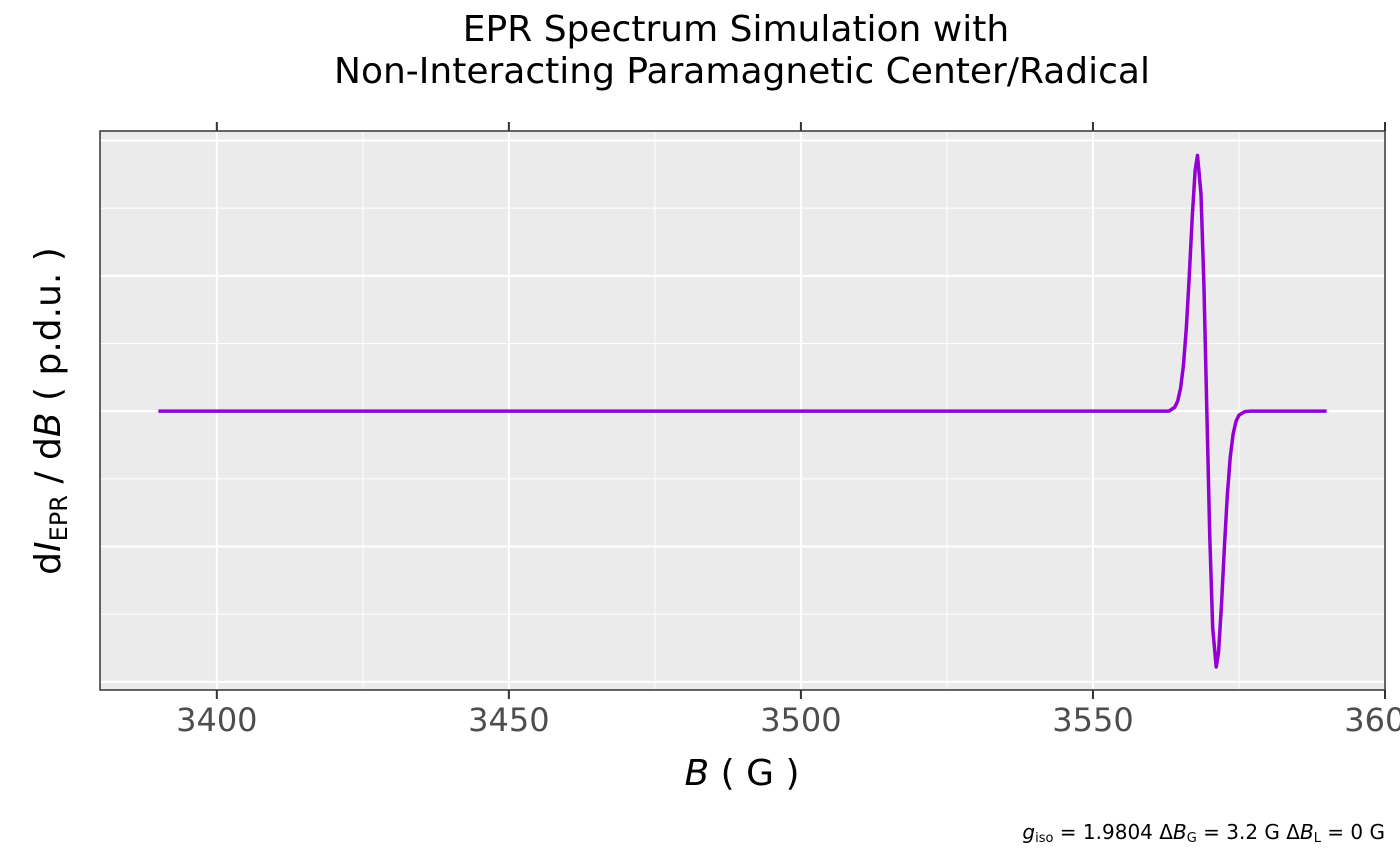 The width and height of the screenshot is (1400, 866). Describe the element at coordinates (59, 518) in the screenshot. I see `y-label-part: EPR` at that location.